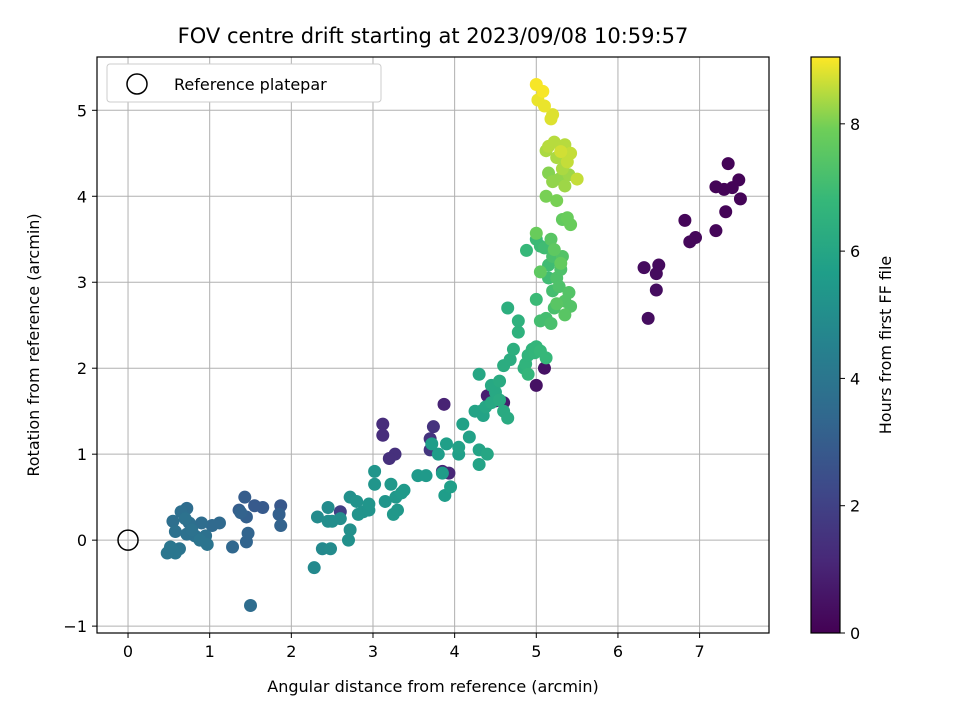 The width and height of the screenshot is (960, 720). What do you see at coordinates (82, 540) in the screenshot?
I see `y-tick-label: 0` at bounding box center [82, 540].